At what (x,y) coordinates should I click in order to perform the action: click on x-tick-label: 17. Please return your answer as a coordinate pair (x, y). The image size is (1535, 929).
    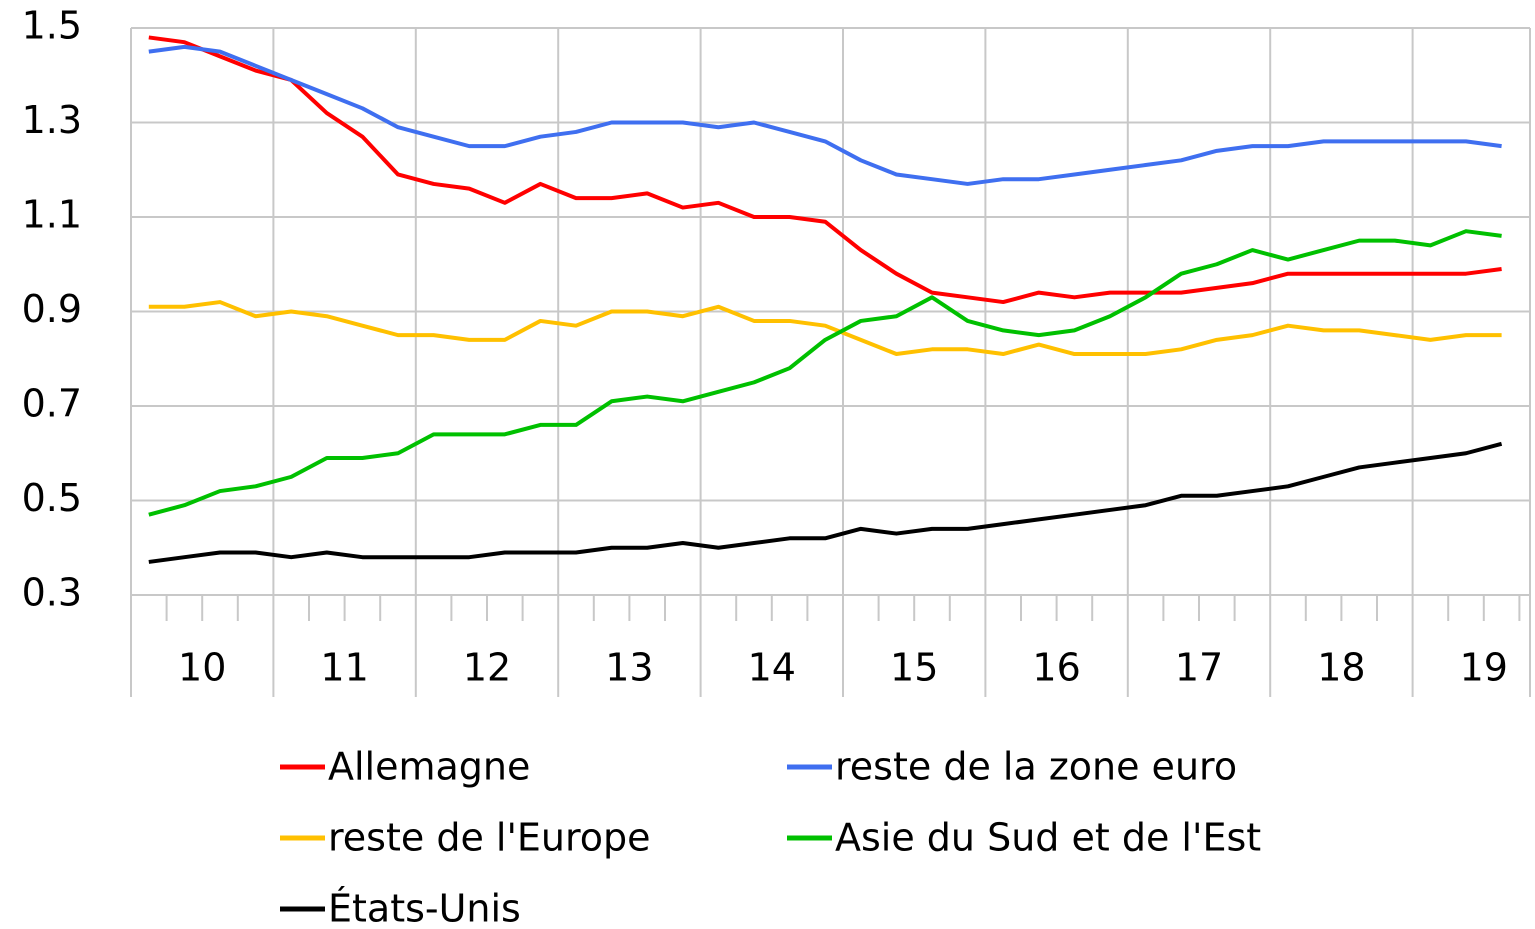
    Looking at the image, I should click on (1199, 668).